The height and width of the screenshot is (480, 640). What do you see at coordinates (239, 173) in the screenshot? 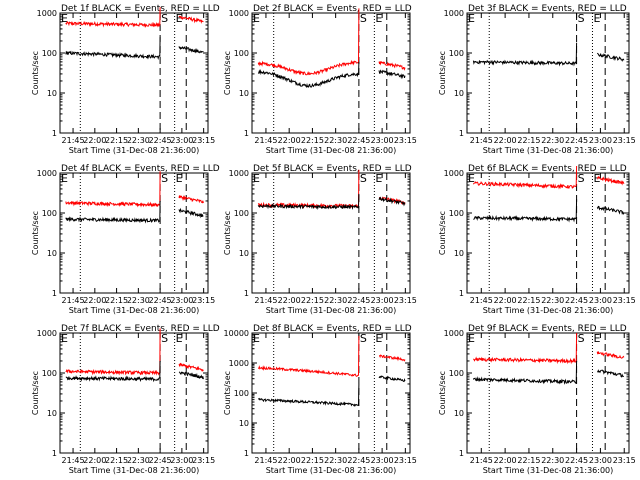
I see `y-tick-label: 1000` at bounding box center [239, 173].